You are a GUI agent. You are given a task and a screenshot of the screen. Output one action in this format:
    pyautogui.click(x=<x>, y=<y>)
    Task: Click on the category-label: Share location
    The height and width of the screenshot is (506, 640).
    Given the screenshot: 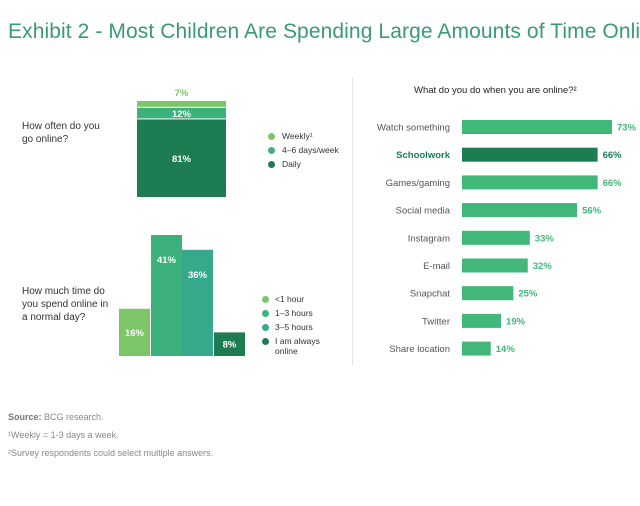 What is the action you would take?
    pyautogui.click(x=419, y=349)
    